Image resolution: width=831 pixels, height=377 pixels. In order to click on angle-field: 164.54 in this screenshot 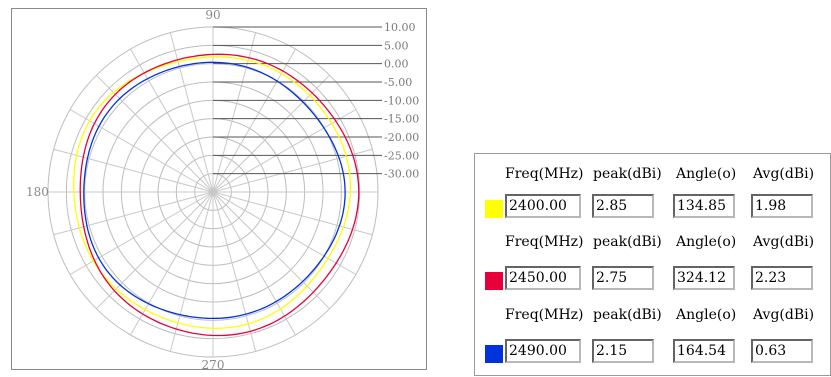, I will do `click(704, 351)`.